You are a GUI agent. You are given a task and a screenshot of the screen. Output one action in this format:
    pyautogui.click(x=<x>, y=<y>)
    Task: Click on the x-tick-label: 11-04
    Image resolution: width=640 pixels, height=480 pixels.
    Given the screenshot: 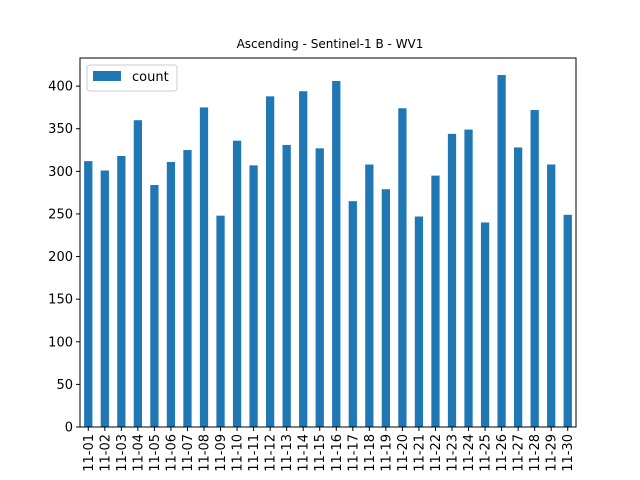 What is the action you would take?
    pyautogui.click(x=138, y=453)
    